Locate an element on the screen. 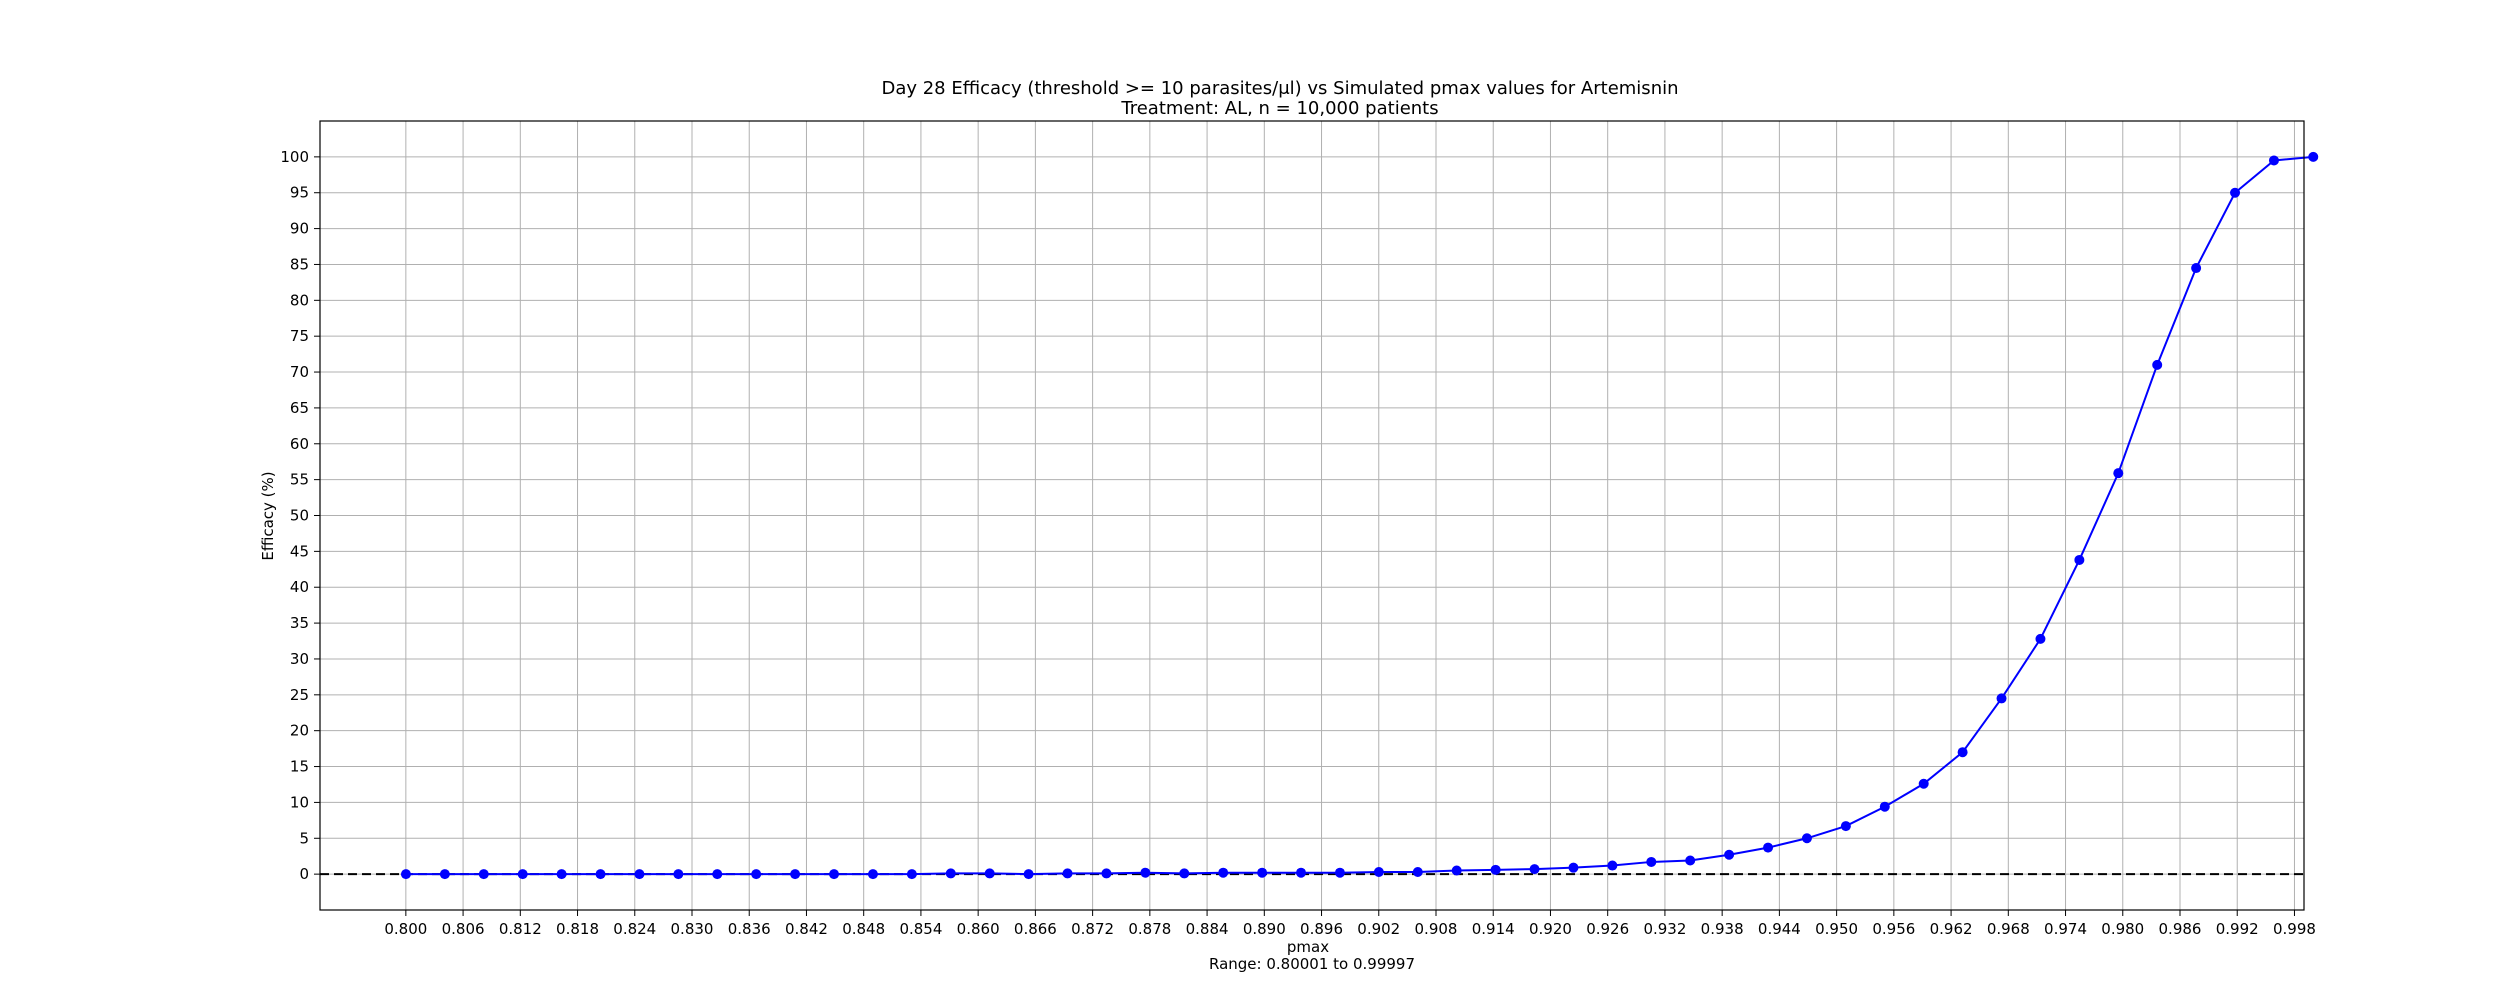 This screenshot has height=1000, width=2500. y-tick-label: 10 is located at coordinates (299, 802).